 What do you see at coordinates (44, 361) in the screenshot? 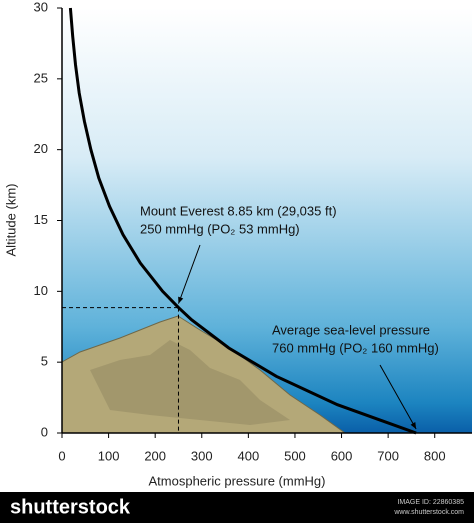
I see `y-tick-label: 5` at bounding box center [44, 361].